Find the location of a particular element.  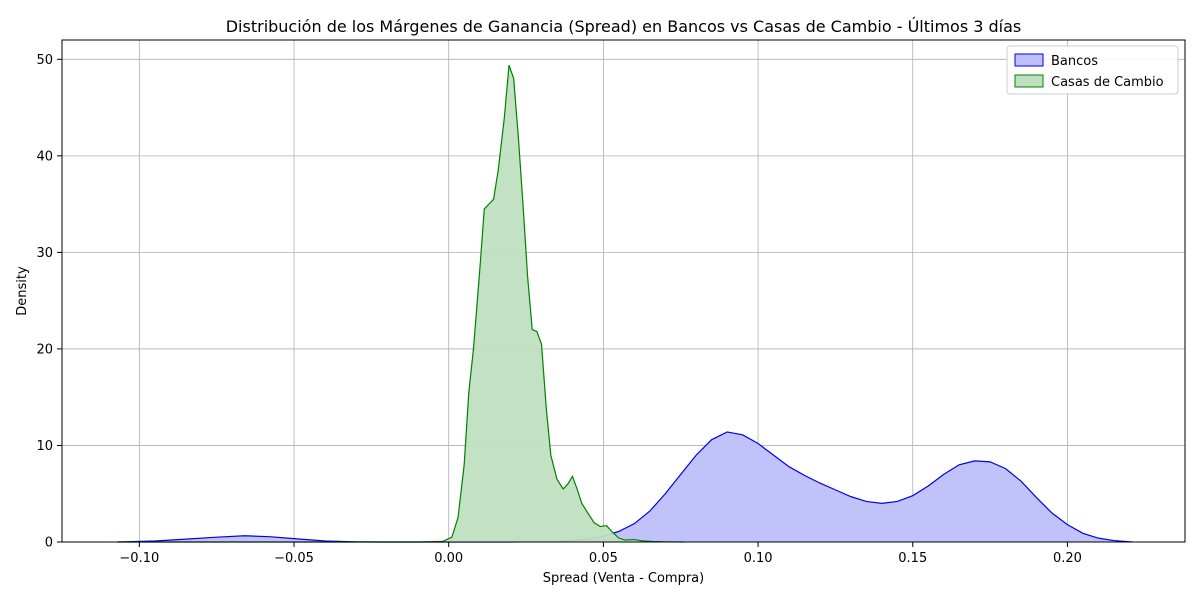

y-tick-label: 50 is located at coordinates (44, 60).